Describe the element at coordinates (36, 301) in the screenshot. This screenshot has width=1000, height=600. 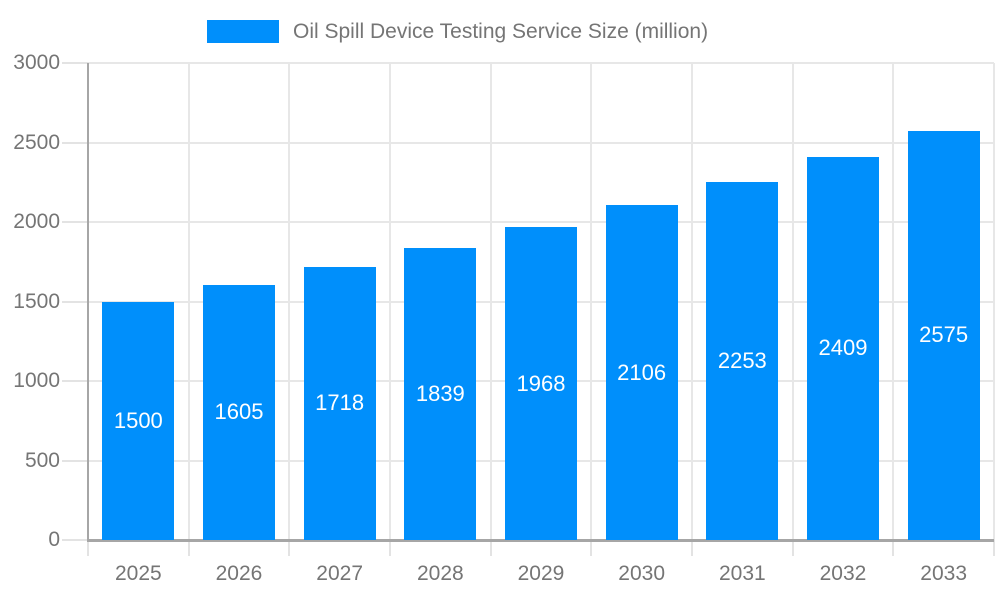
I see `y-axis-label: 1500` at that location.